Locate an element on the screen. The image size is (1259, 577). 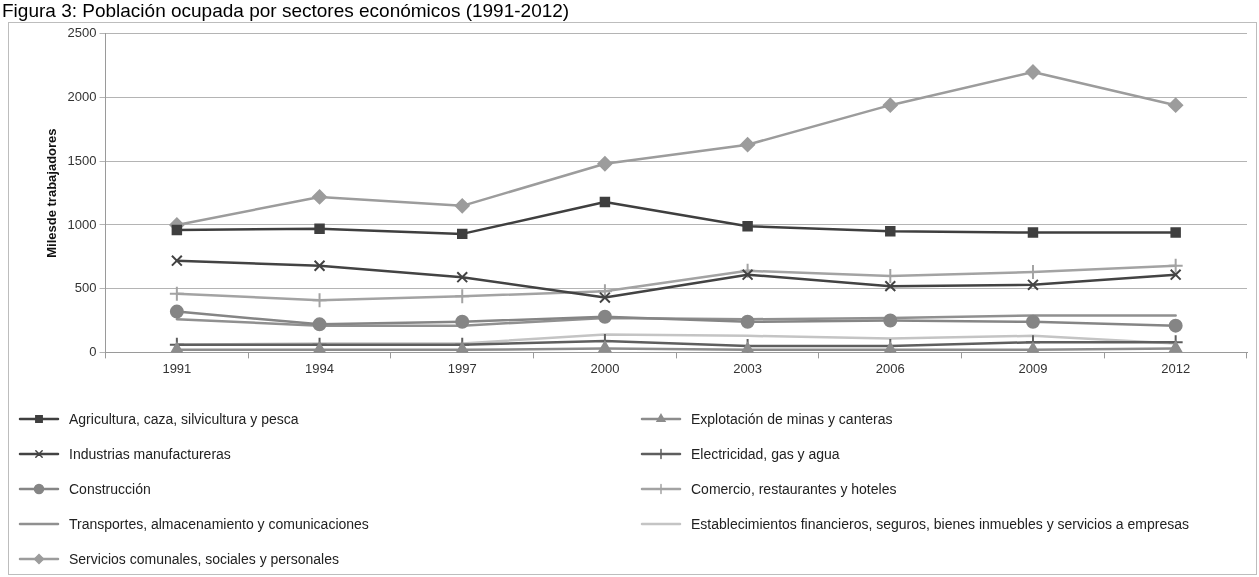
x-tick-label: 2006 is located at coordinates (890, 368).